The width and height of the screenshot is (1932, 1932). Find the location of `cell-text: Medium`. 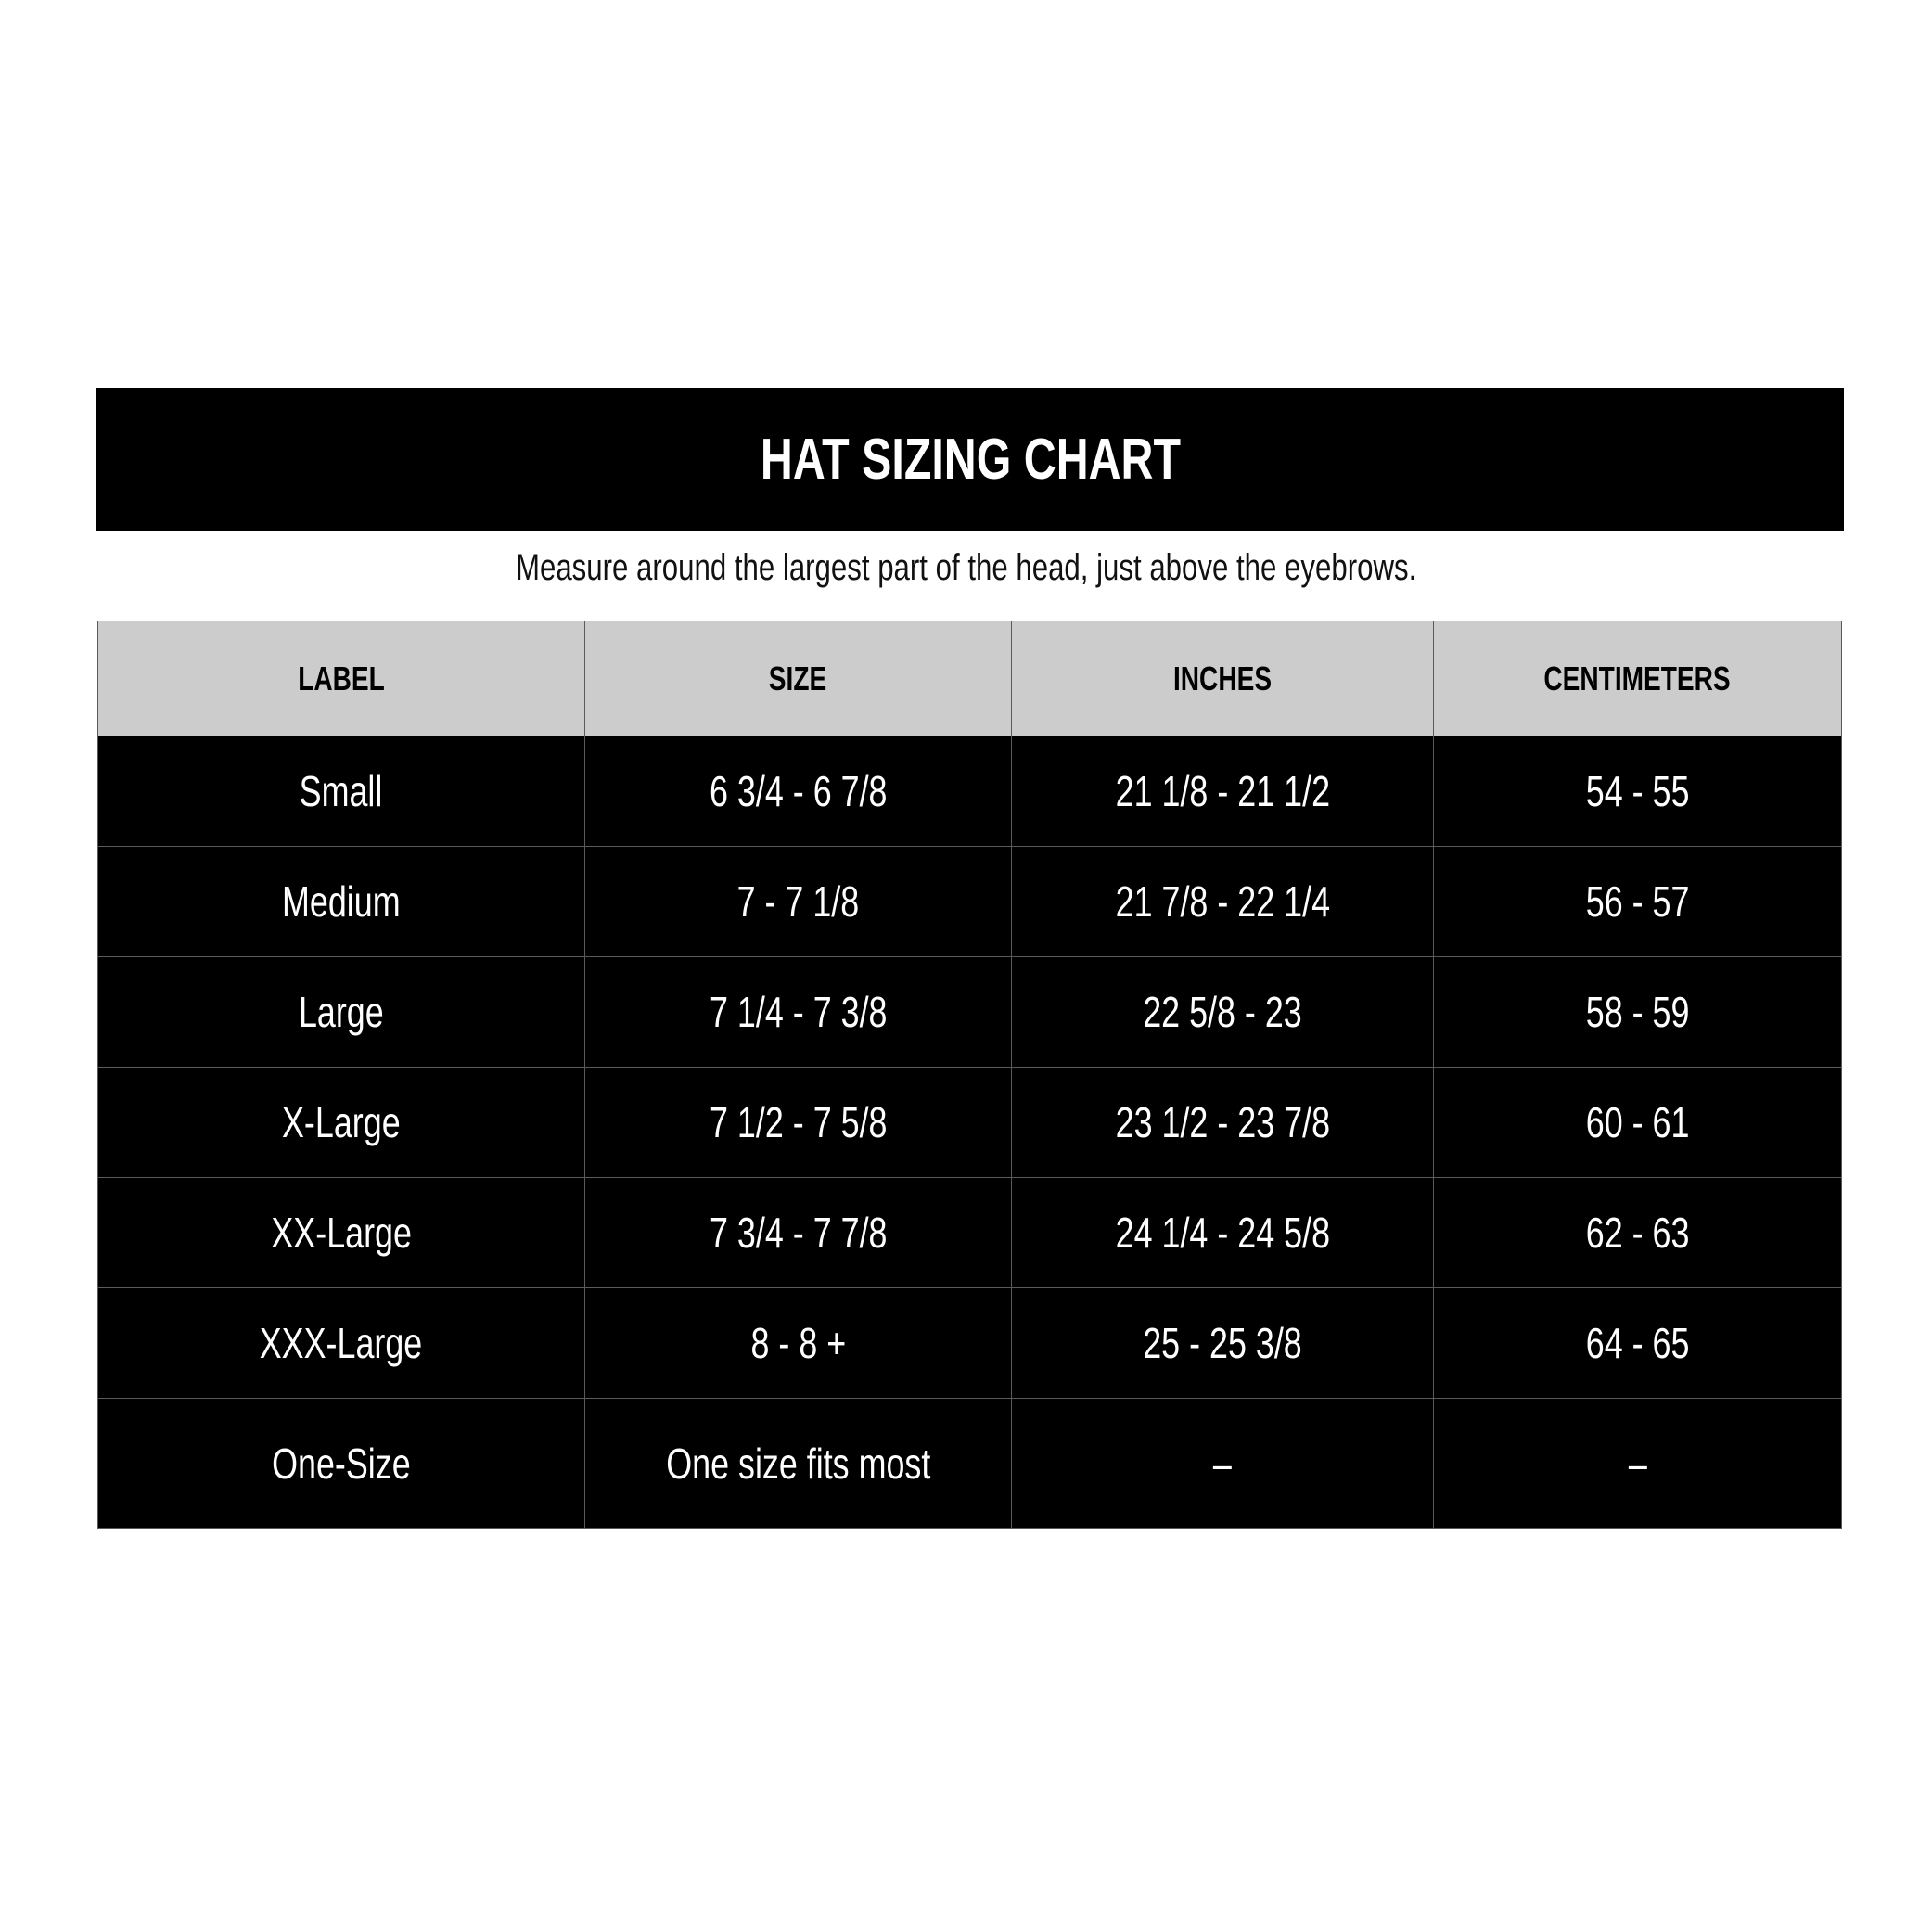

cell-text: Medium is located at coordinates (341, 901).